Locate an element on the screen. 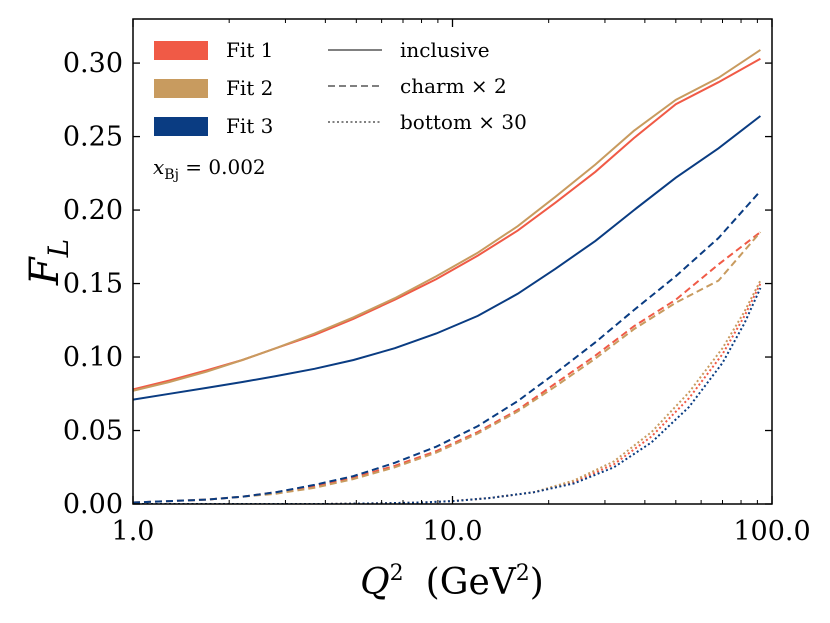 The height and width of the screenshot is (623, 830). y-tick-label: 0.30 is located at coordinates (93, 63).